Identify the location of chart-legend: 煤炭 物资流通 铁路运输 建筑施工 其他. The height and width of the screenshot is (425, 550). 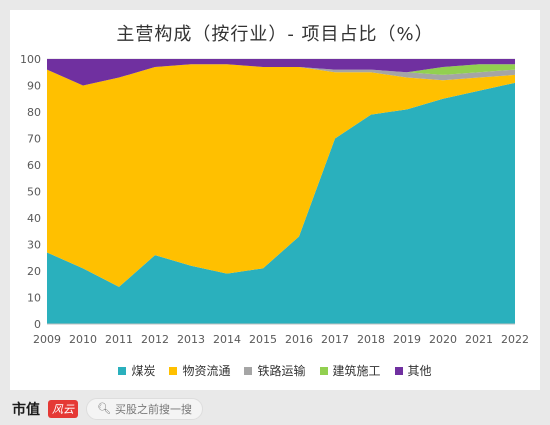
(275, 370).